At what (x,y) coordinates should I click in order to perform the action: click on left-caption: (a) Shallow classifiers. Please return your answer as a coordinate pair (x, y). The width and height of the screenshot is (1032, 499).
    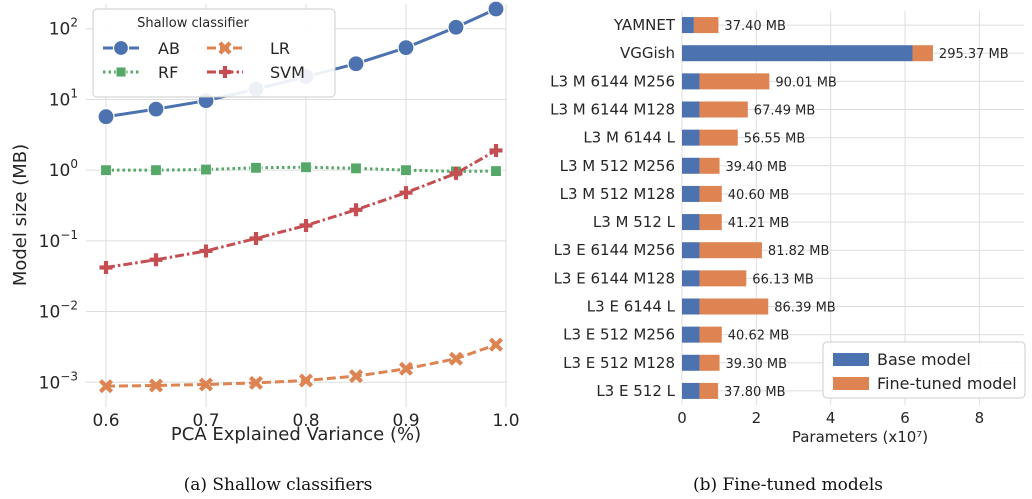
    Looking at the image, I should click on (278, 485).